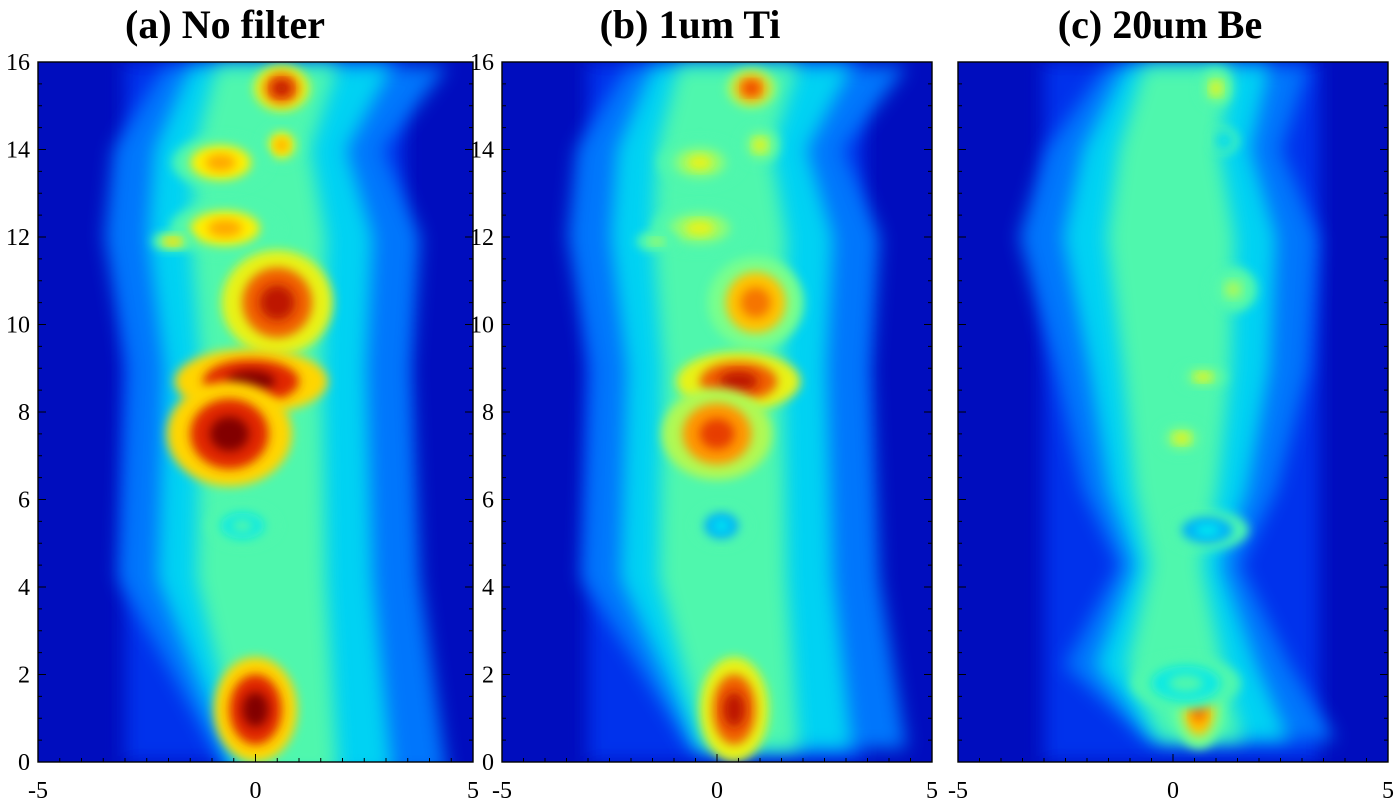 The image size is (1400, 809). Describe the element at coordinates (1160, 24) in the screenshot. I see `panel-title: (c) 20um Be` at that location.